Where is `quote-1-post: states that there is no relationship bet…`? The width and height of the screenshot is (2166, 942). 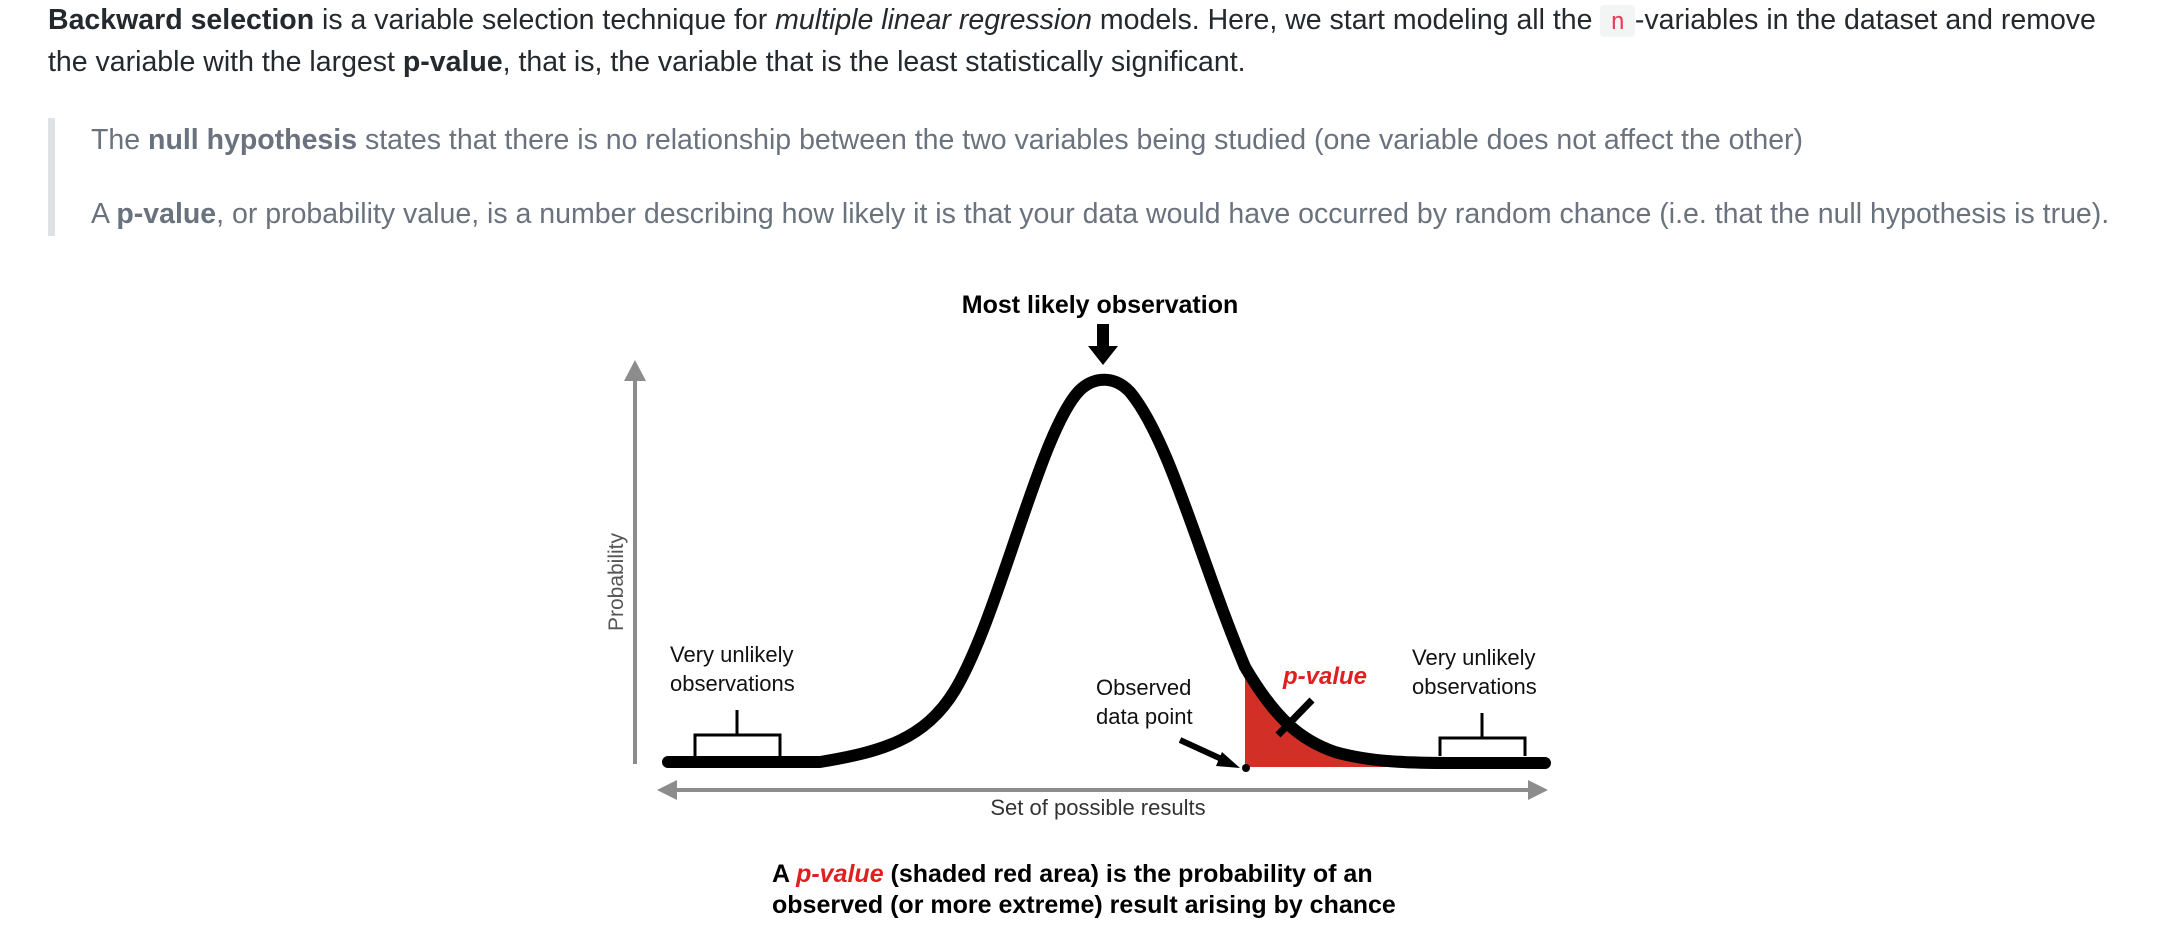 quote-1-post: states that there is no relationship bet… is located at coordinates (1080, 140).